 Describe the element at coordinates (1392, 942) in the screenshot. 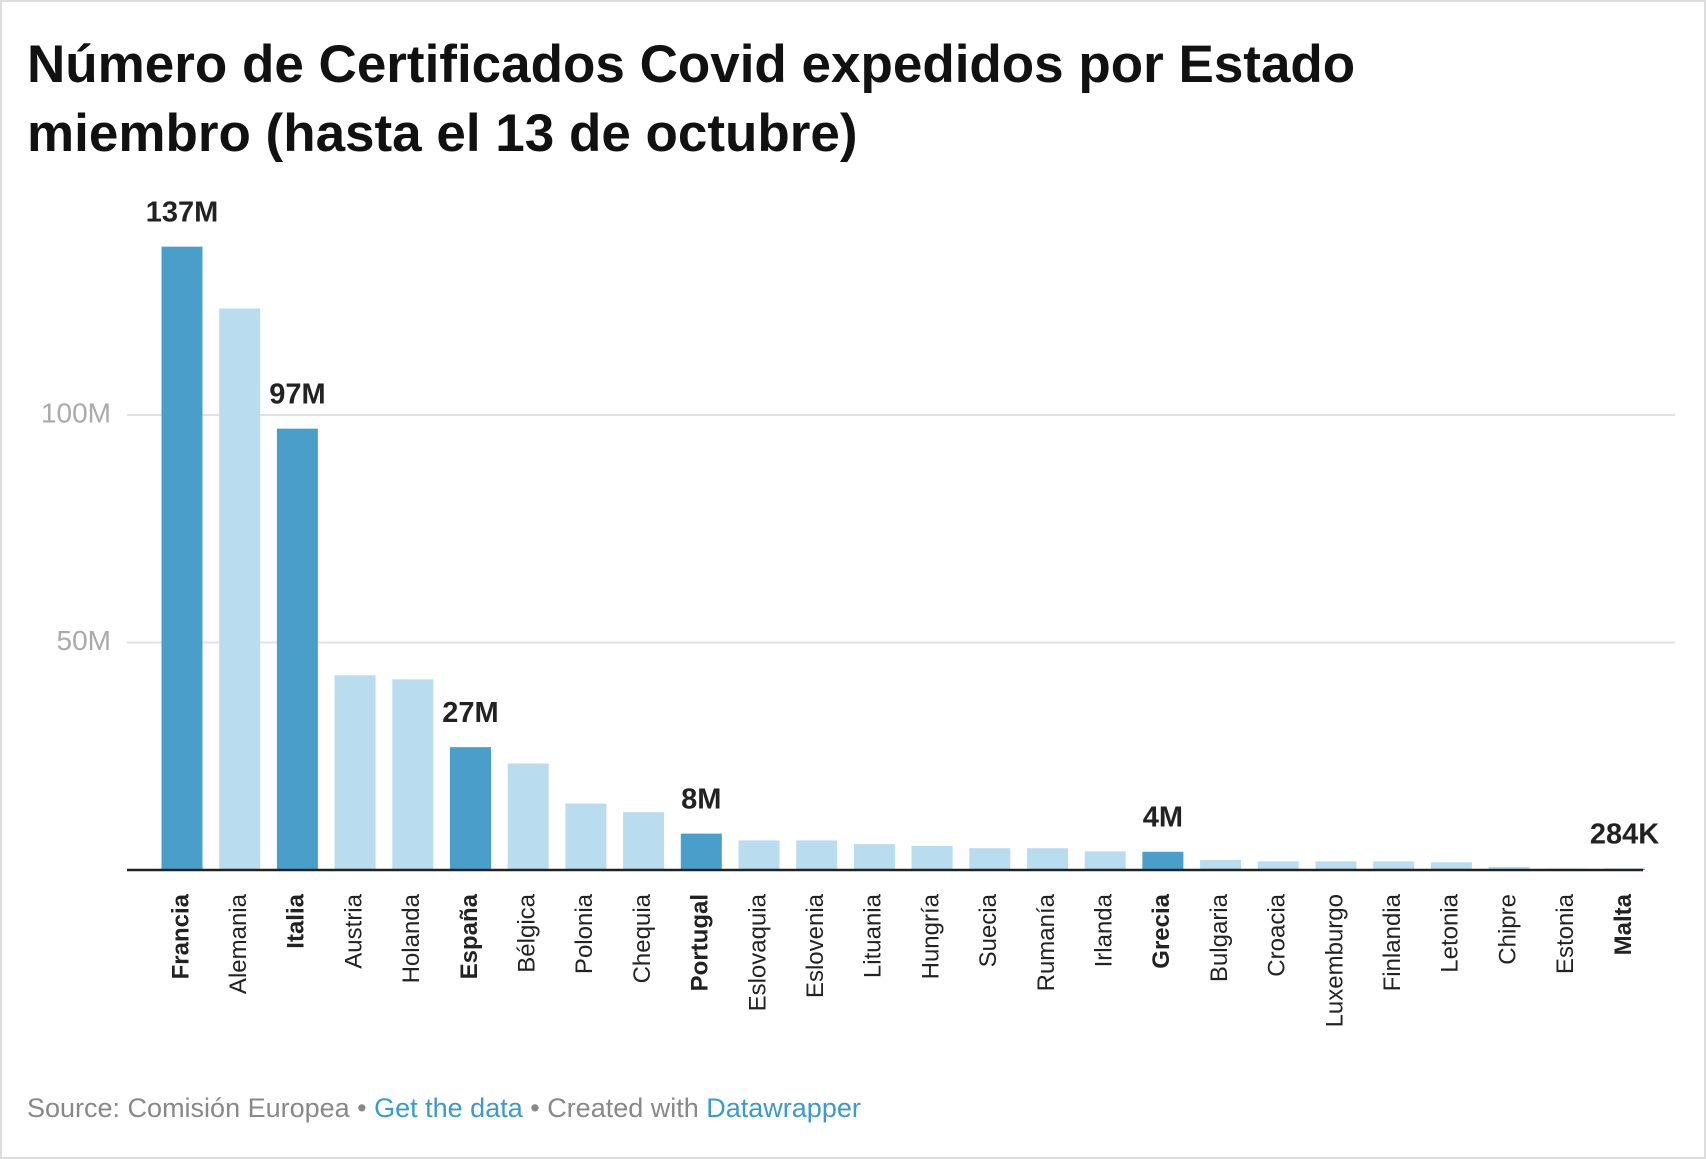

I see `x-tick-label: Finlandia` at that location.